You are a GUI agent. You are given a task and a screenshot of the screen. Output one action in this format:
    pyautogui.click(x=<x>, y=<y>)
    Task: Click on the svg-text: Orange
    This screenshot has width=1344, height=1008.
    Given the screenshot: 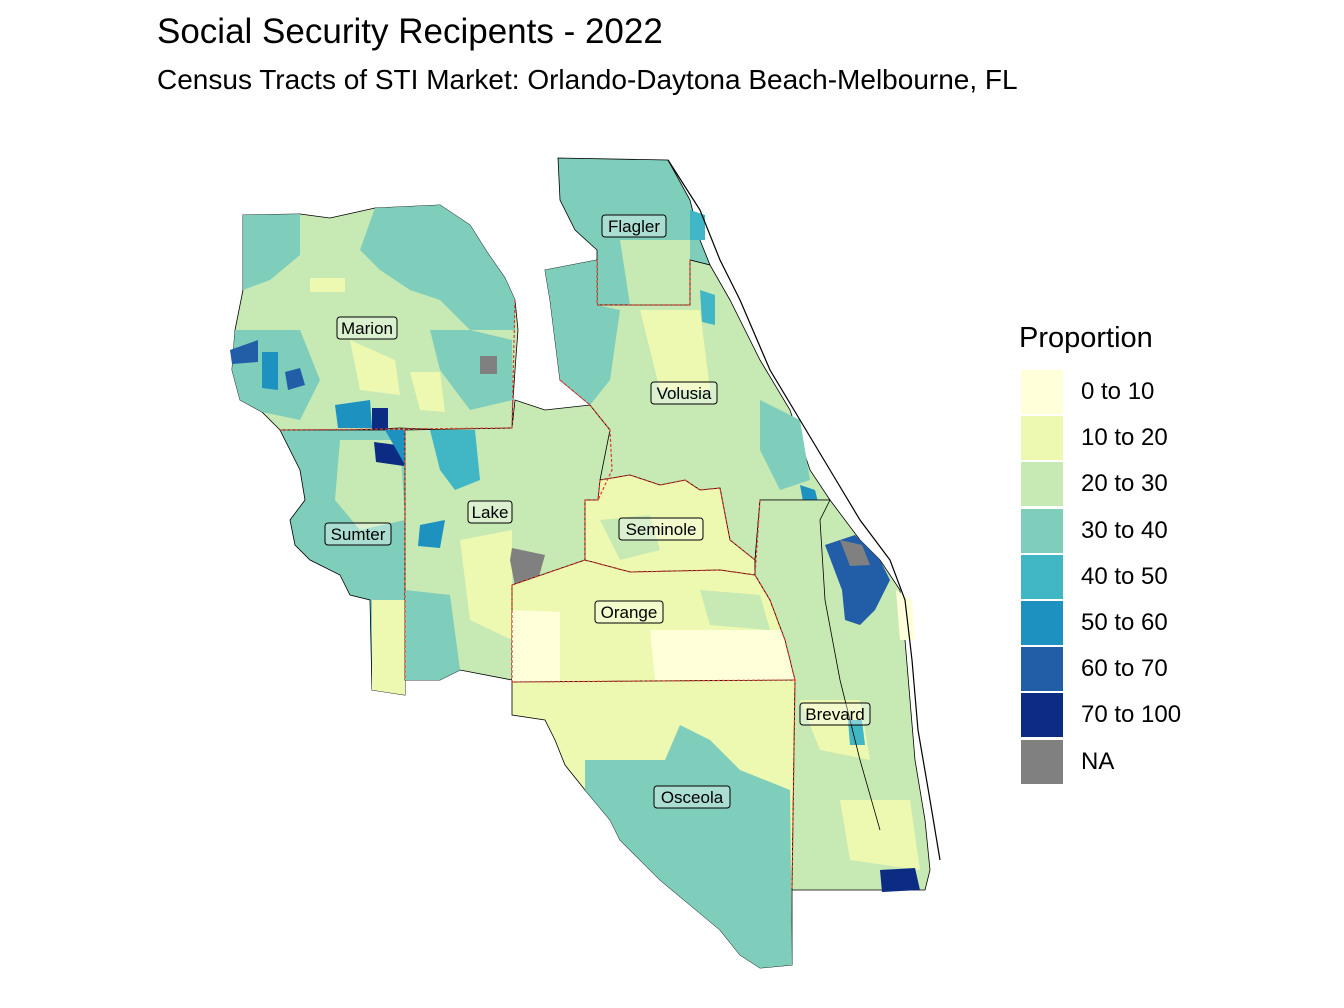 What is the action you would take?
    pyautogui.click(x=629, y=612)
    